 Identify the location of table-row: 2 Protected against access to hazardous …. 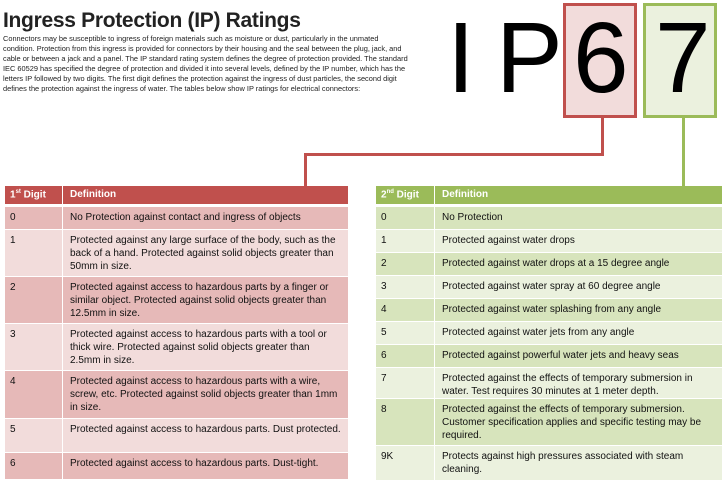
(176, 300).